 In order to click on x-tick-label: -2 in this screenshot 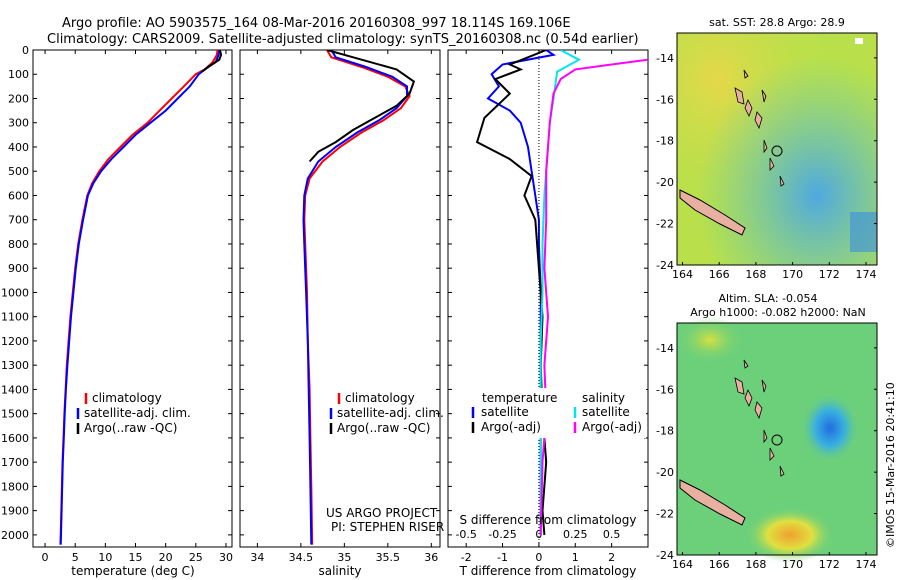, I will do `click(466, 557)`.